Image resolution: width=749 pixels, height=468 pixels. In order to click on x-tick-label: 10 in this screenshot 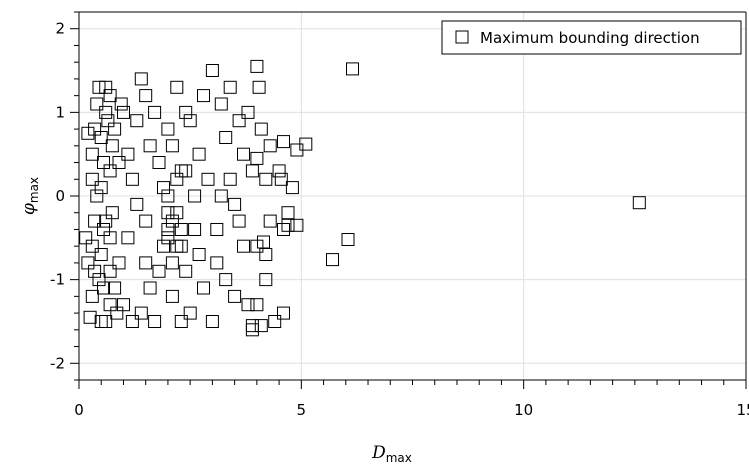, I will do `click(523, 410)`.